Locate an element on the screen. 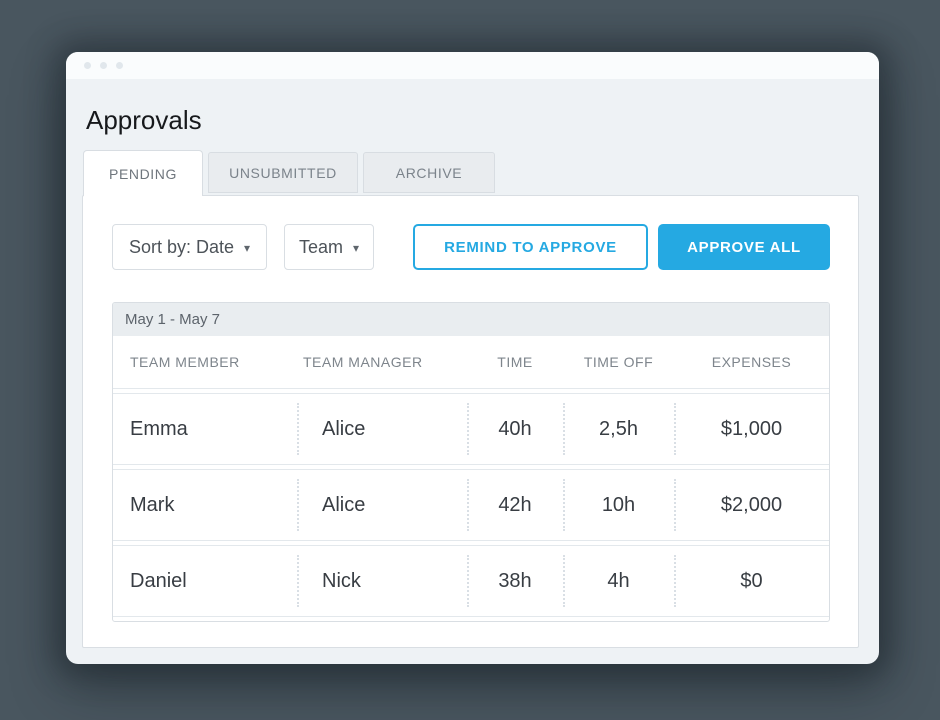  cell-time-off: 10h is located at coordinates (618, 505).